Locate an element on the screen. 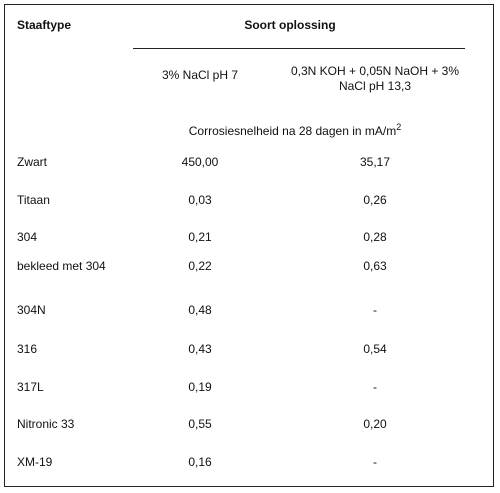 Image resolution: width=500 pixels, height=493 pixels. row-label: 317L is located at coordinates (30, 387).